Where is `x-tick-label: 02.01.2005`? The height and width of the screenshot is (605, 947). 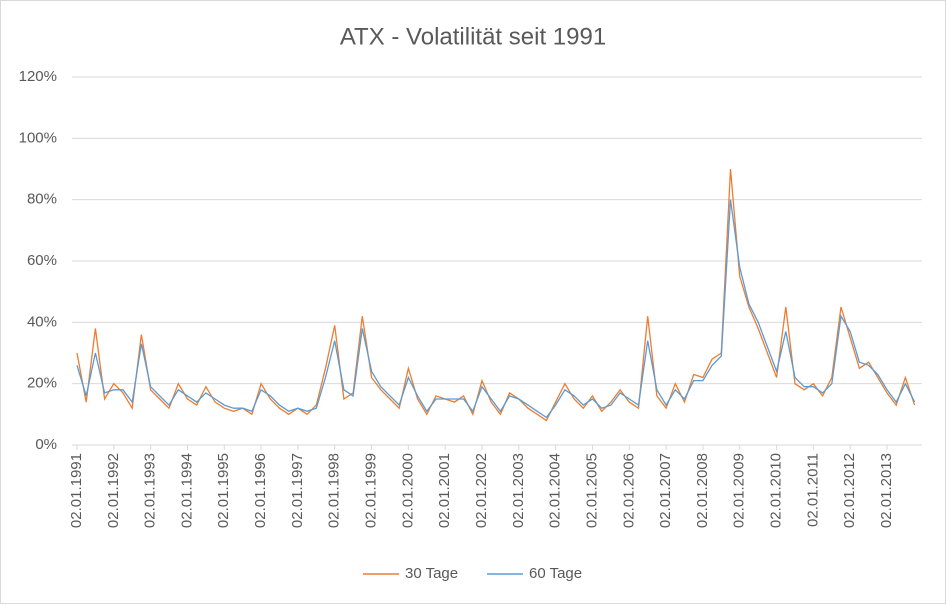 x-tick-label: 02.01.2005 is located at coordinates (591, 490).